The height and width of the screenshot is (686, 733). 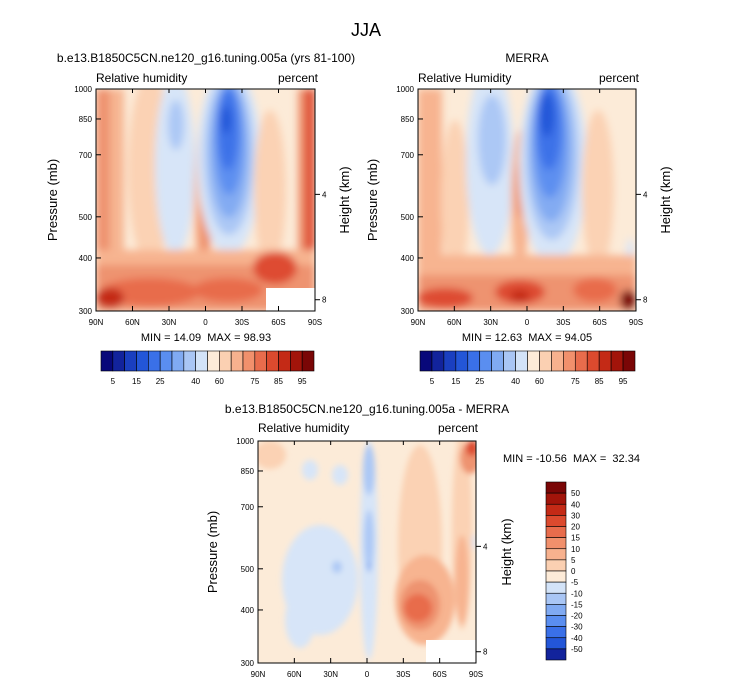 I want to click on x-ticks: 90N 60N 30N 0 30S 60S 90S, so click(x=205, y=208).